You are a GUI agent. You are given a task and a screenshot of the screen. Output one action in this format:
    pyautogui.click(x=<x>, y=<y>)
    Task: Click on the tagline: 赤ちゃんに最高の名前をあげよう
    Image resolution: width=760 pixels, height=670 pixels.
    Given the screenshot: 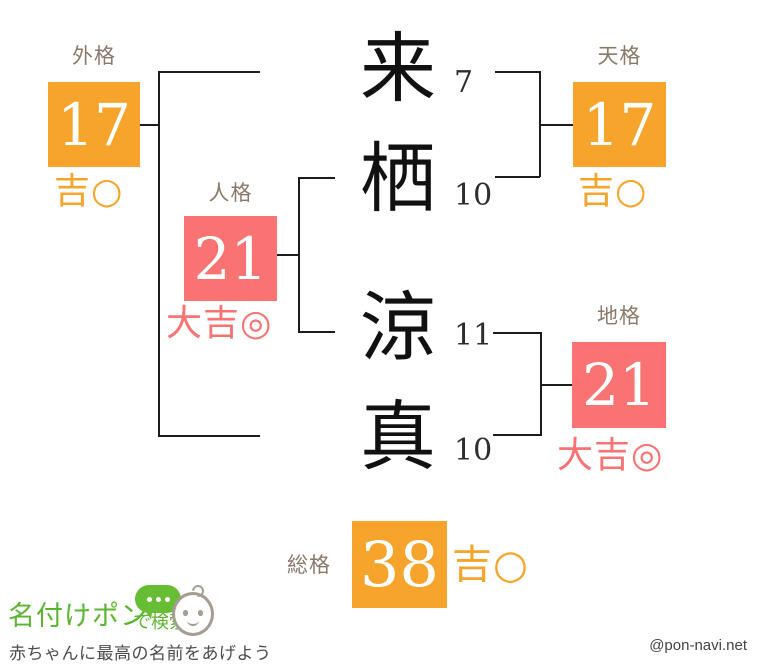 What is the action you would take?
    pyautogui.click(x=140, y=653)
    